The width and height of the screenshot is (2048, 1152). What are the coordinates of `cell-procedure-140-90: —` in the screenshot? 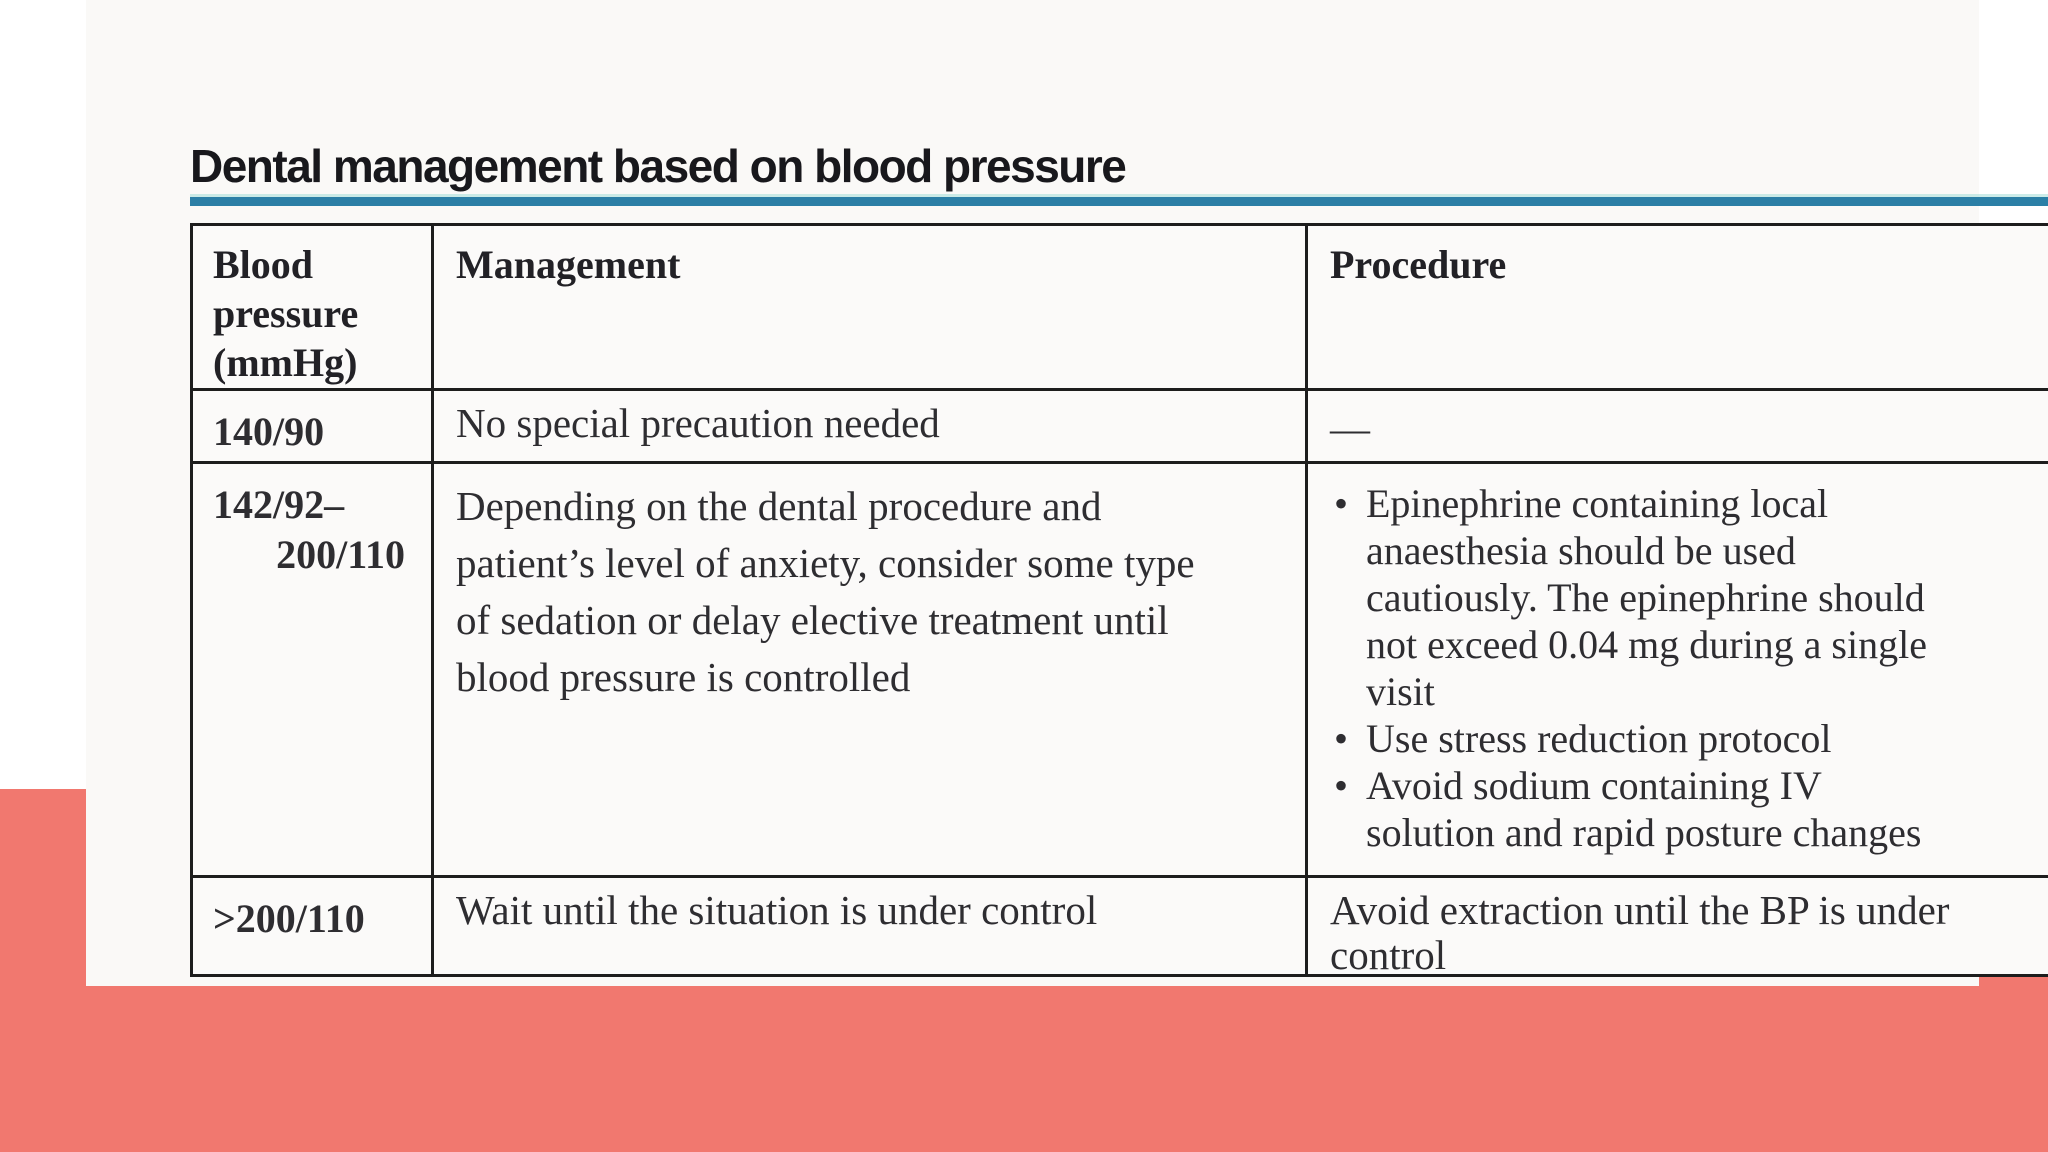 It's located at (1678, 427).